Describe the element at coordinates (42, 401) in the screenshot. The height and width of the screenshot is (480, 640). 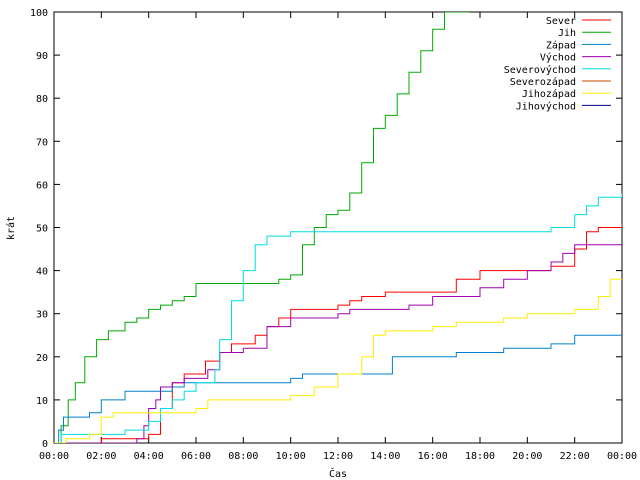
I see `y-tick-label: 10` at that location.